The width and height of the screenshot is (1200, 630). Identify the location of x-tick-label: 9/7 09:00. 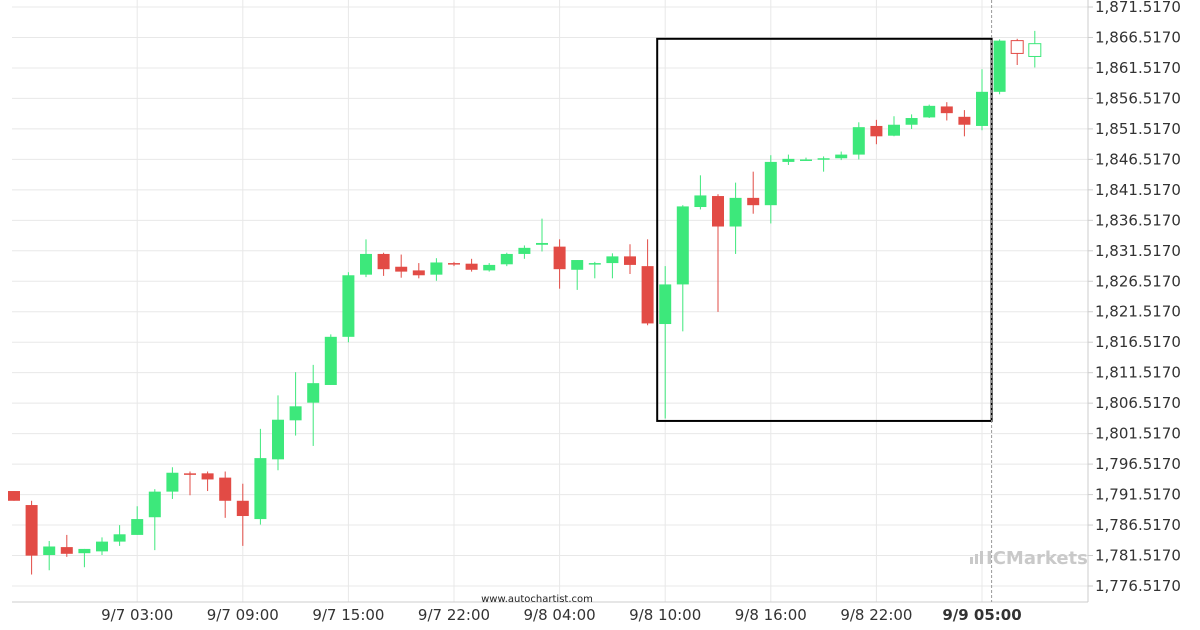
(243, 615).